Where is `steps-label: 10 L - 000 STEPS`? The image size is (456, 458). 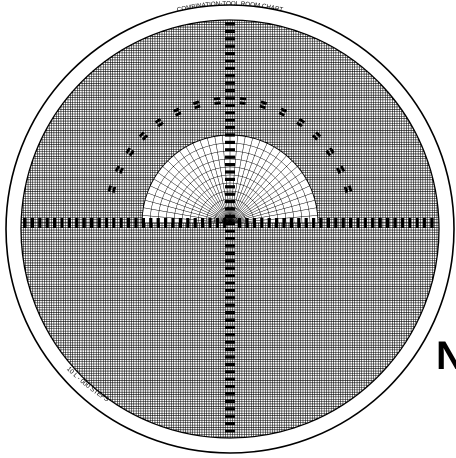
steps-label: 10 L - 000 STEPS is located at coordinates (87, 385).